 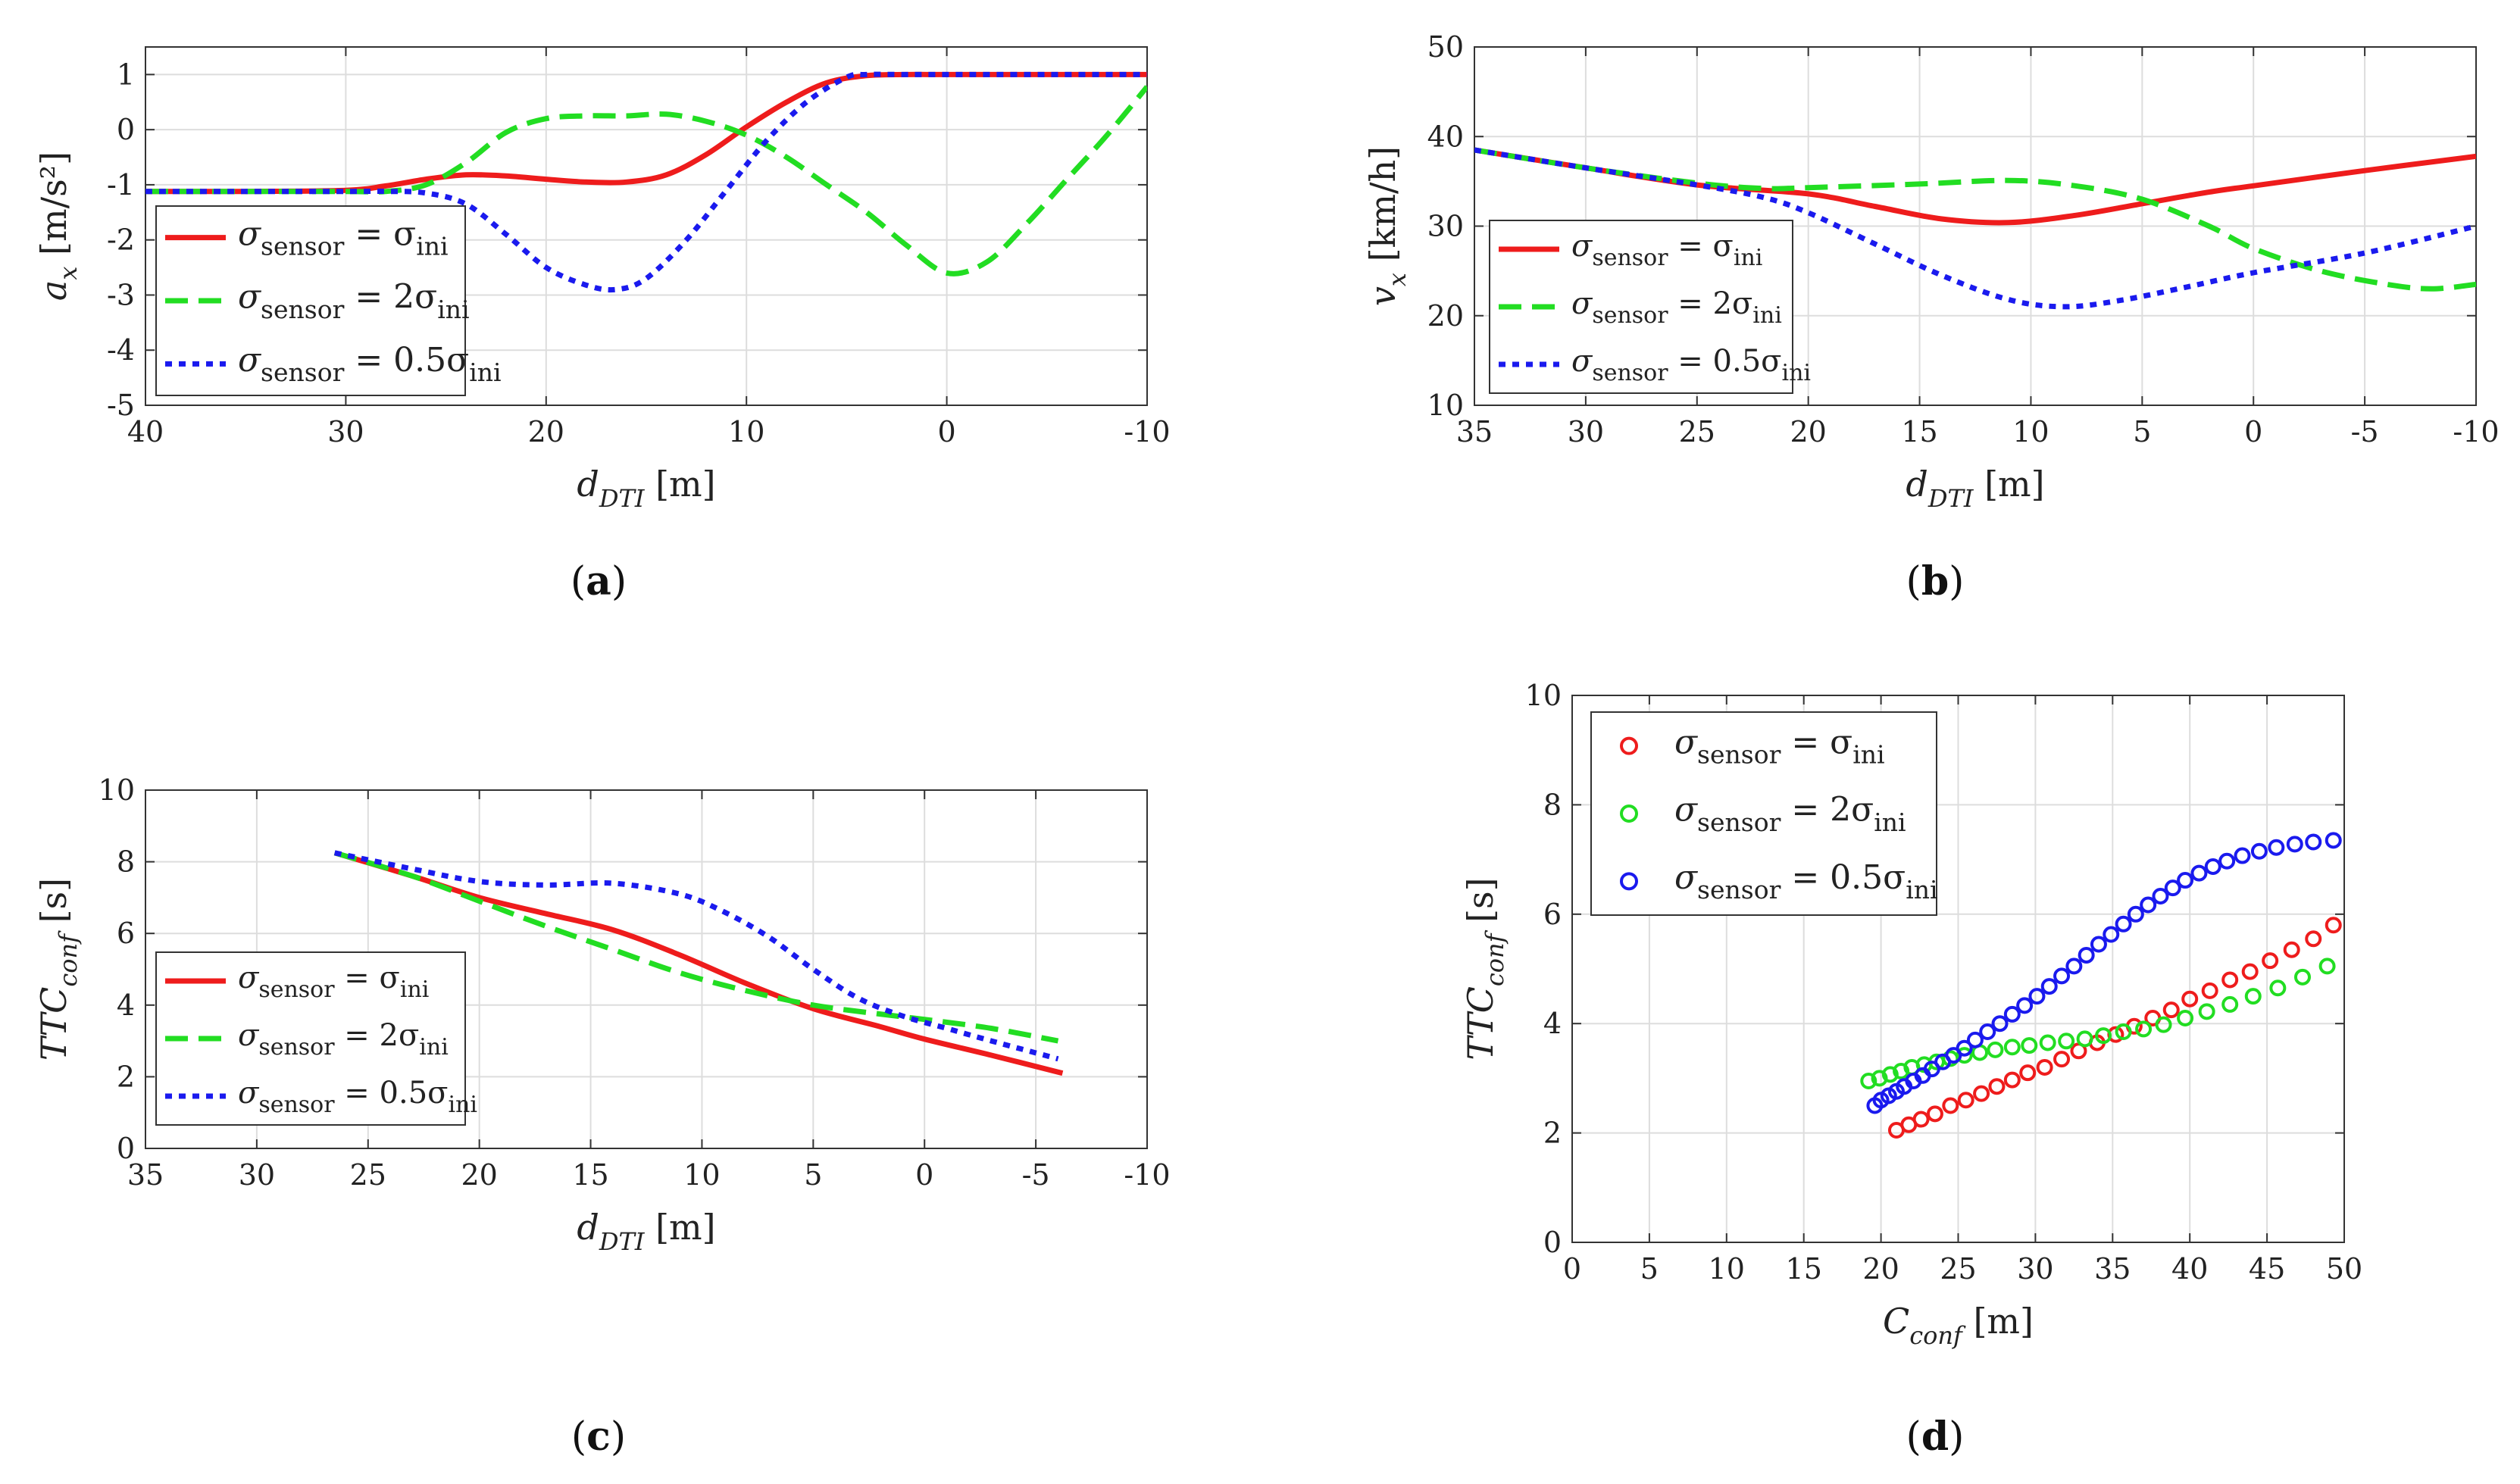 What do you see at coordinates (1445, 136) in the screenshot?
I see `y-tick-label: 40` at bounding box center [1445, 136].